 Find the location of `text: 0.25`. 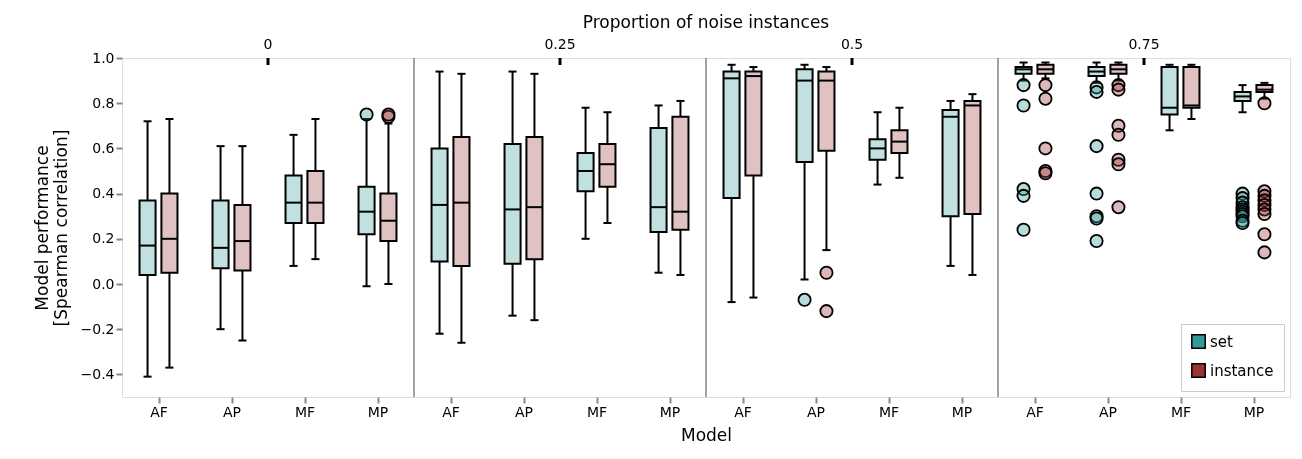

text: 0.25 is located at coordinates (560, 44).